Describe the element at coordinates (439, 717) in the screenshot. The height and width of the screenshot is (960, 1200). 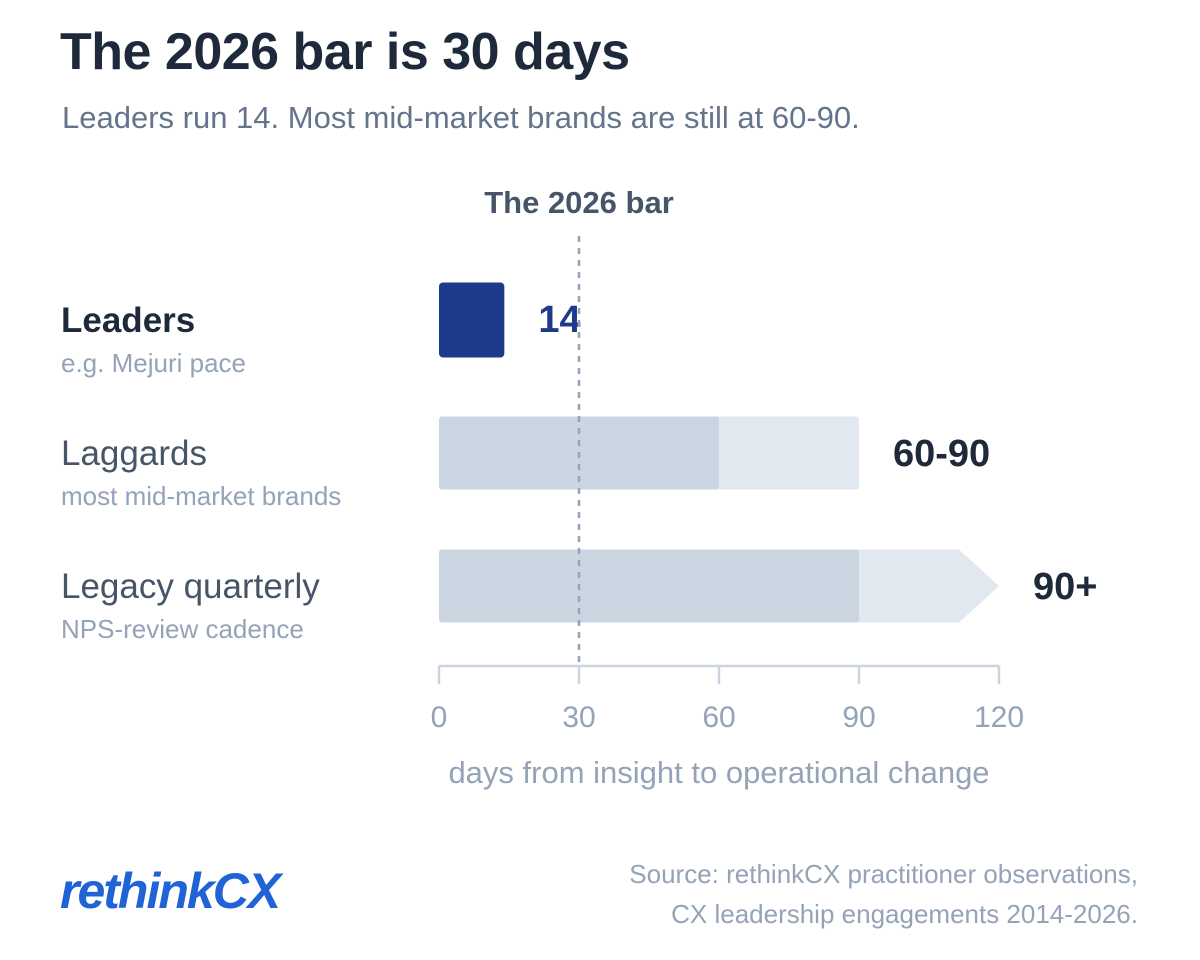
I see `x-tick-label: 0` at that location.